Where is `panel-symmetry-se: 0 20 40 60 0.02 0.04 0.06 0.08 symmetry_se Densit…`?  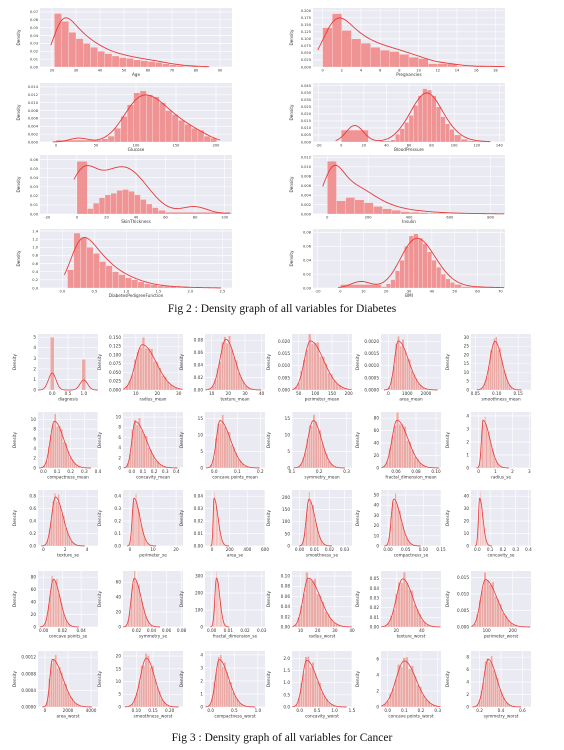
panel-symmetry-se: 0 20 40 60 0.02 0.04 0.06 0.08 symmetry_se Densit… is located at coordinates (141, 604).